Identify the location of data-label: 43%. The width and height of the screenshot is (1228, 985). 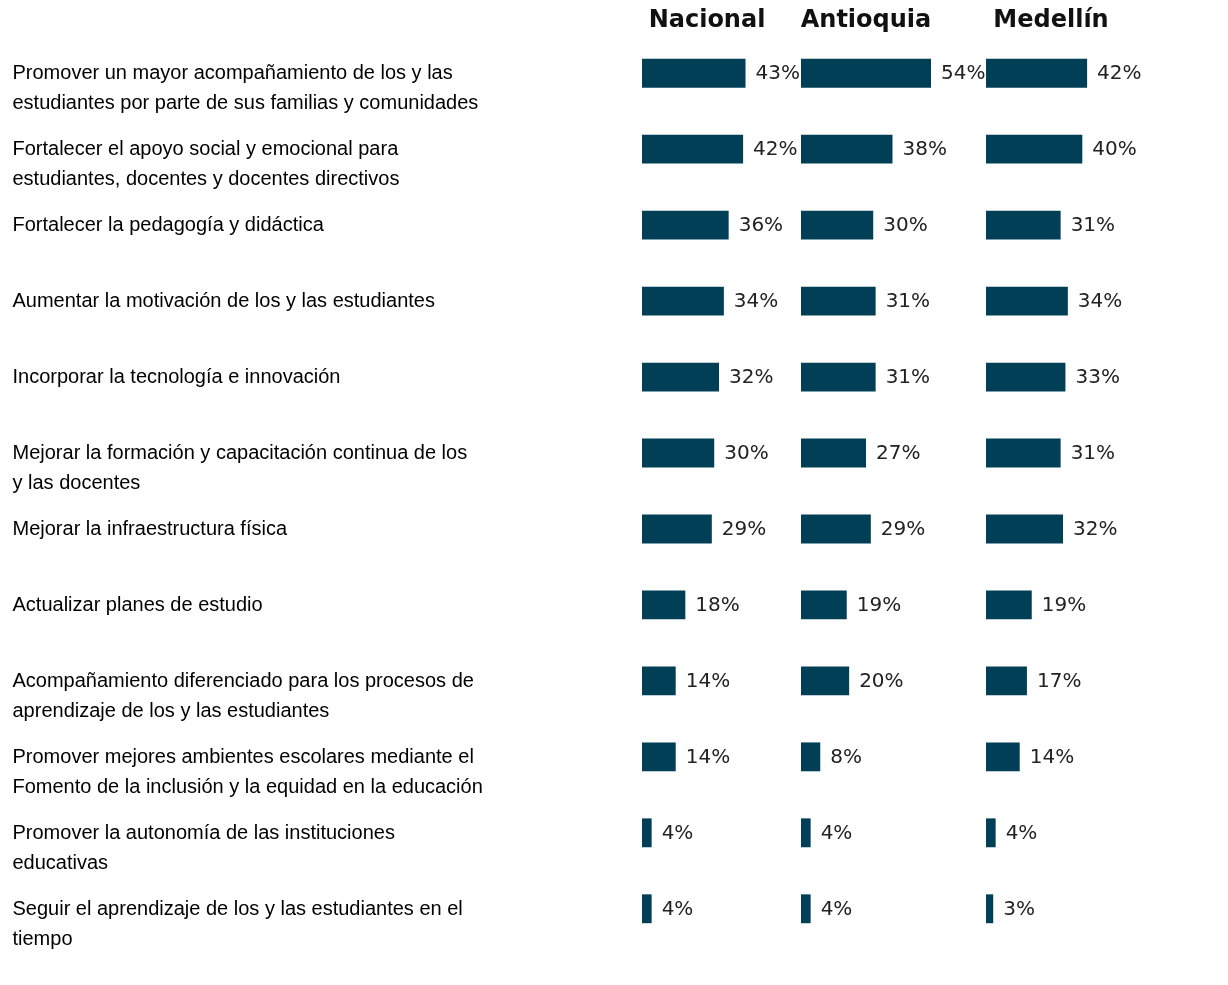
(777, 72).